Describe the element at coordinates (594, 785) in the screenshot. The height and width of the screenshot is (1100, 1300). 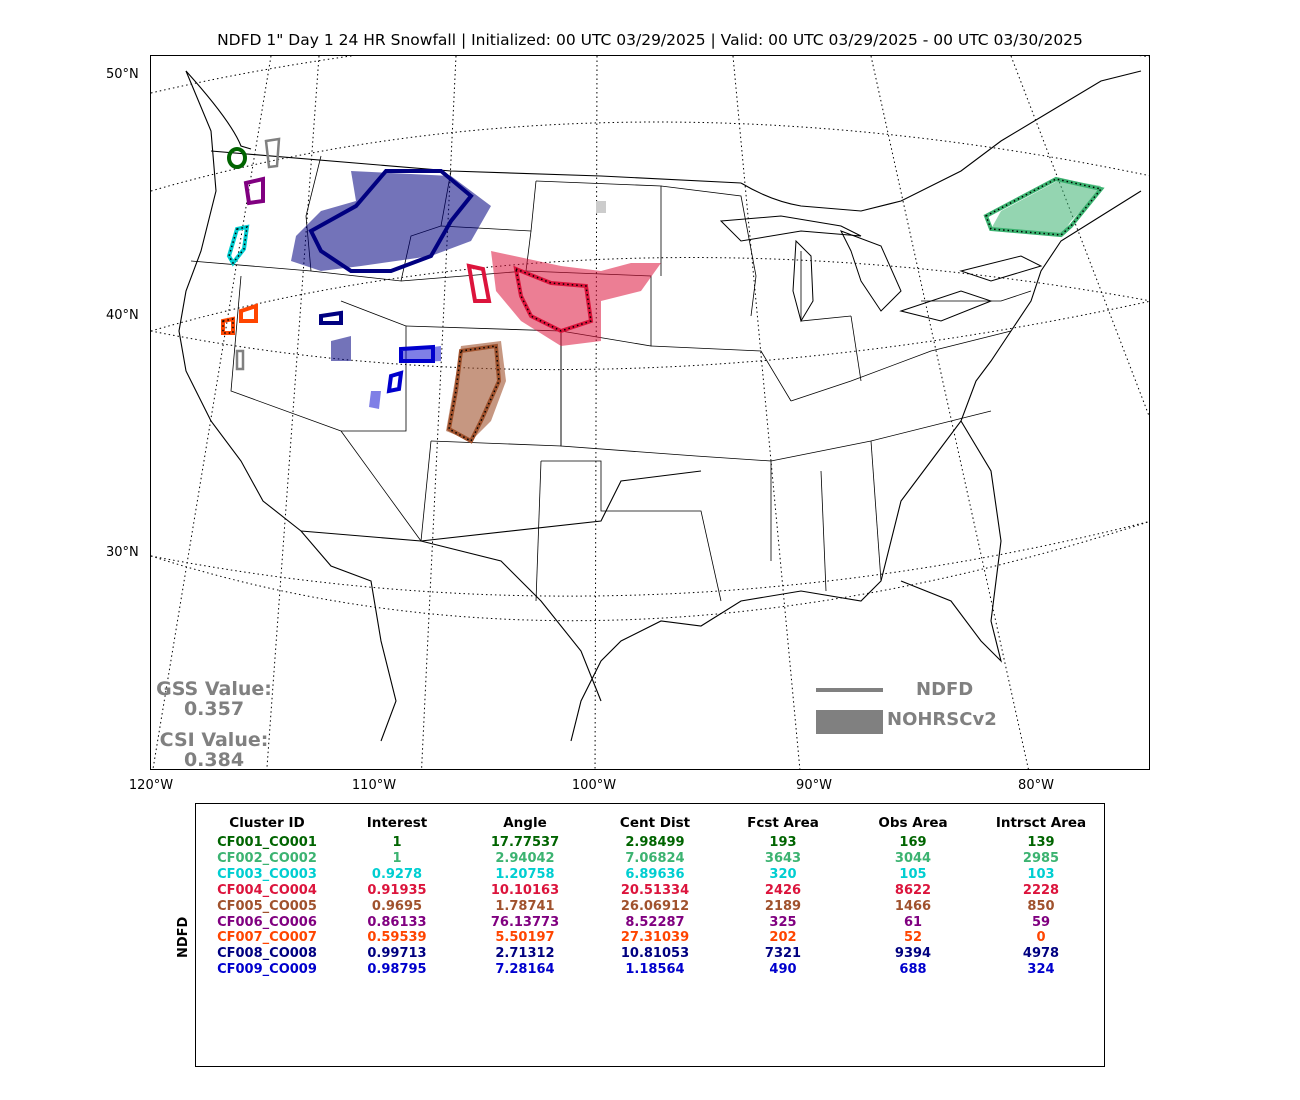
I see `lon-label-100: 100°W` at that location.